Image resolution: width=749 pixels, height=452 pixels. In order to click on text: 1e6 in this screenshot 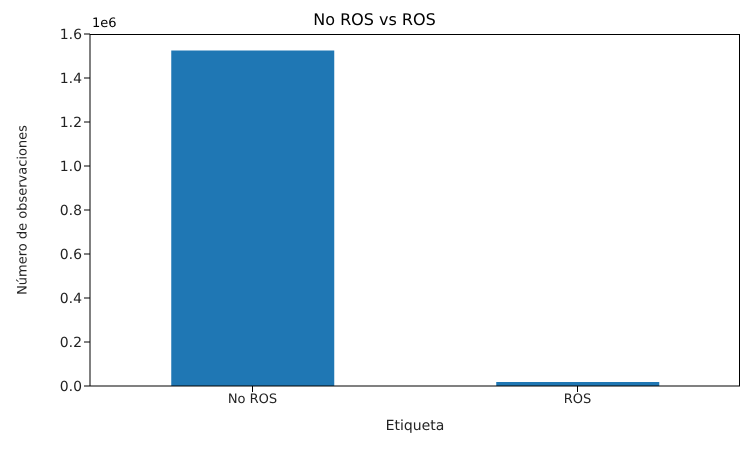, I will do `click(104, 23)`.